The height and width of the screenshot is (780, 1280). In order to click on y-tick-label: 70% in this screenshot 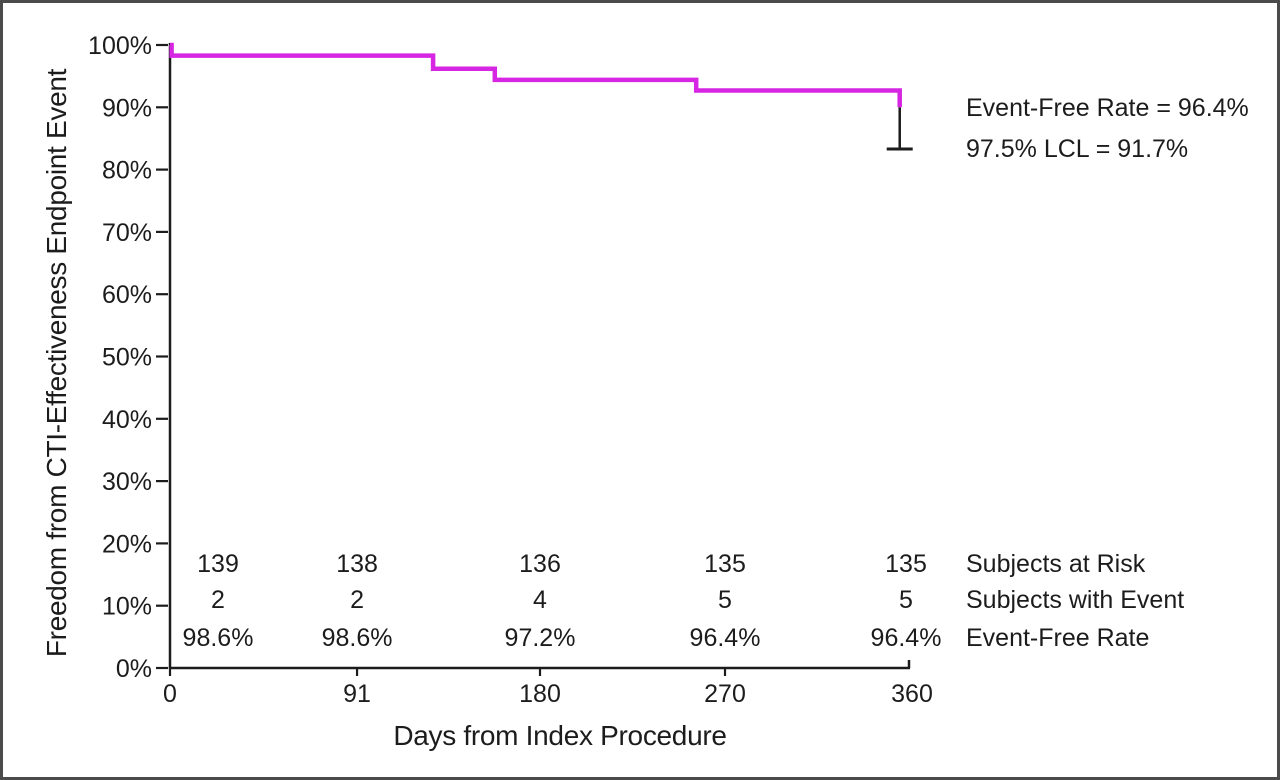, I will do `click(127, 233)`.